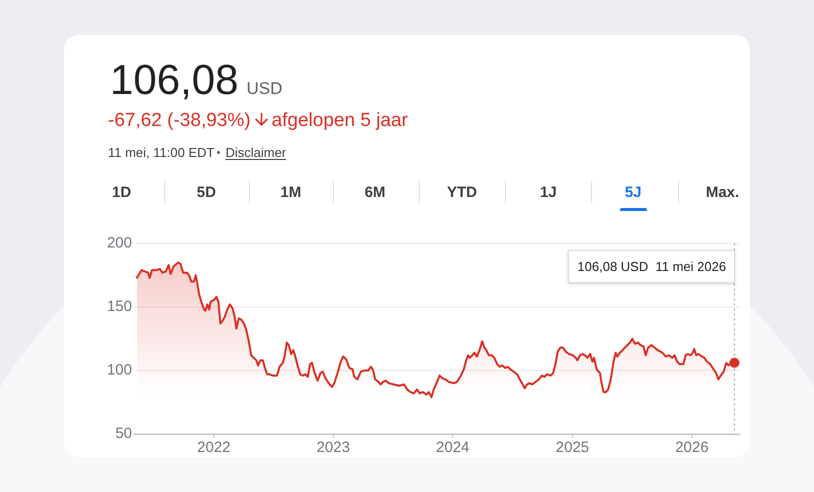  I want to click on x-tick-label: 2022, so click(214, 447).